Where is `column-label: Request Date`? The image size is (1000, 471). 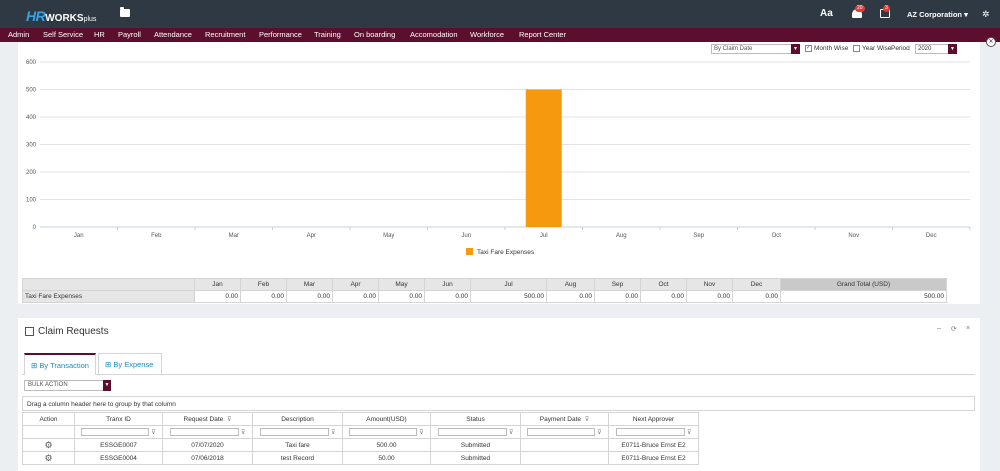 column-label: Request Date is located at coordinates (203, 419).